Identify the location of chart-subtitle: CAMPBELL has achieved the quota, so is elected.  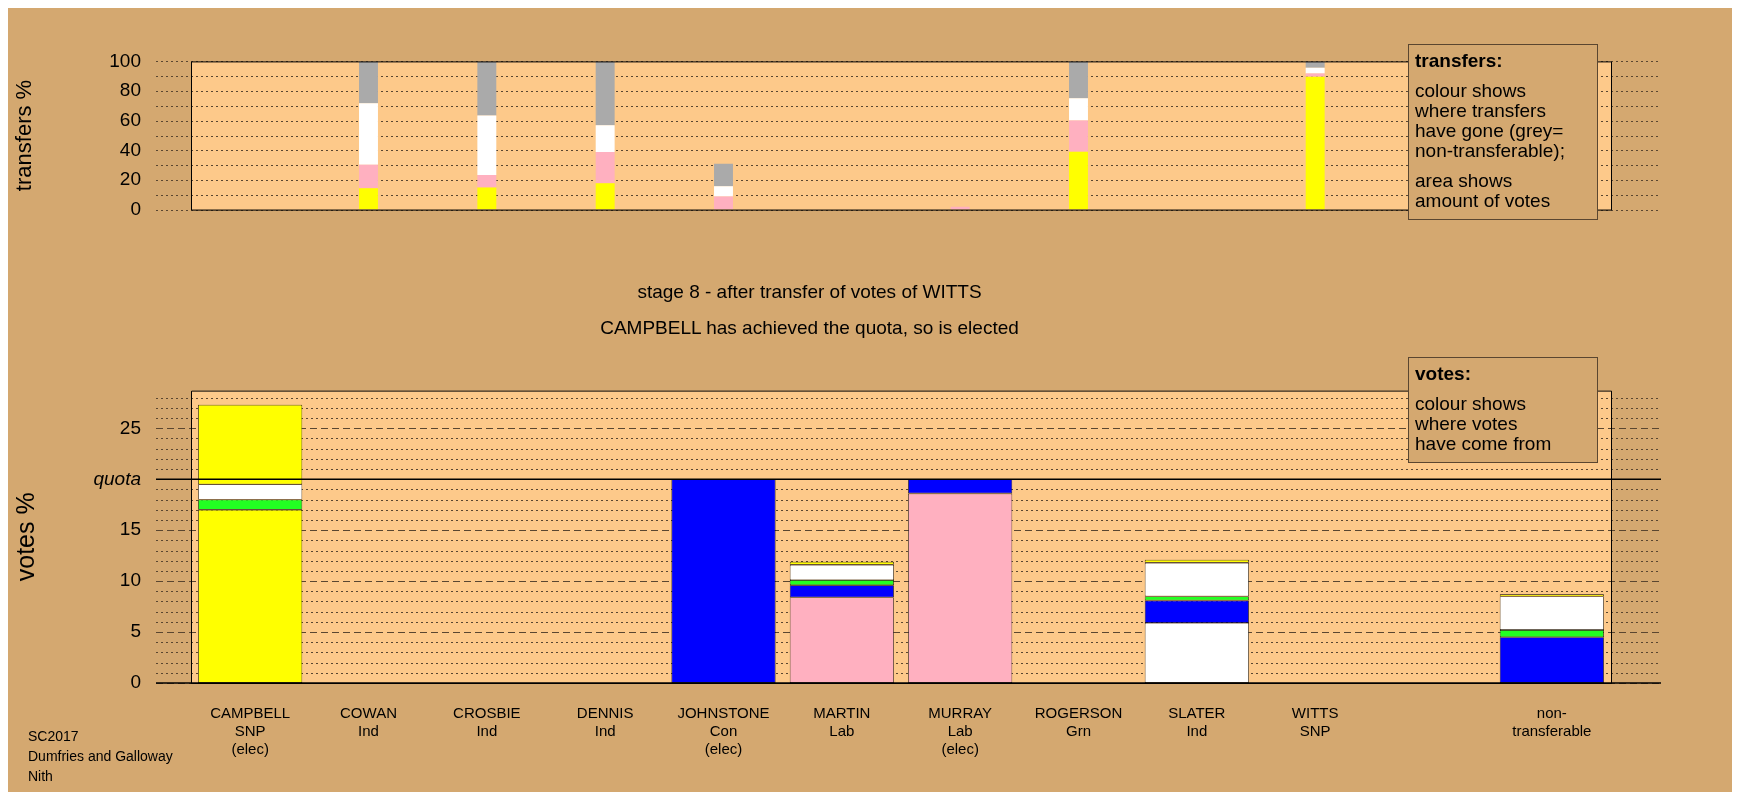
(809, 328).